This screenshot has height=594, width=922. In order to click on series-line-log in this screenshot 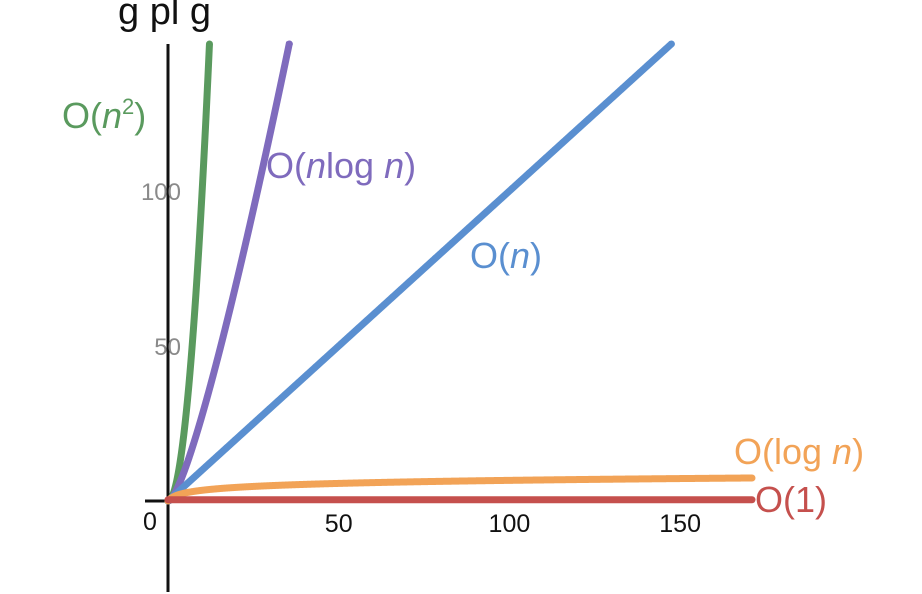, I will do `click(460, 489)`.